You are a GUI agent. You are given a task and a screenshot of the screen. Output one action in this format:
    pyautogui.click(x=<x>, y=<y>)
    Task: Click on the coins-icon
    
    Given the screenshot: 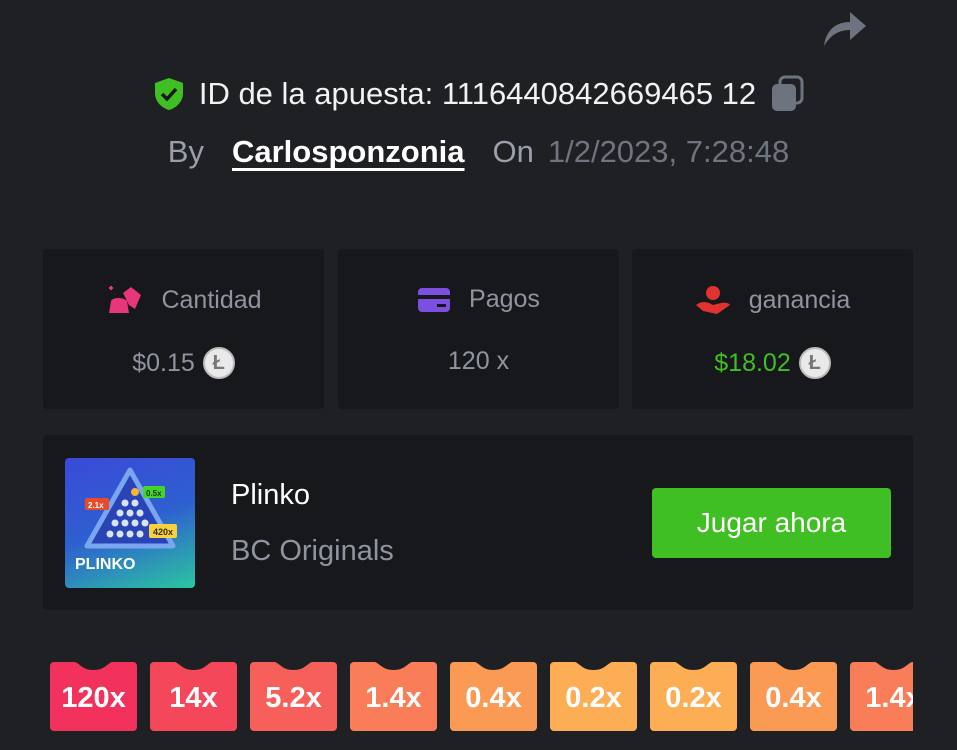 What is the action you would take?
    pyautogui.click(x=125, y=299)
    